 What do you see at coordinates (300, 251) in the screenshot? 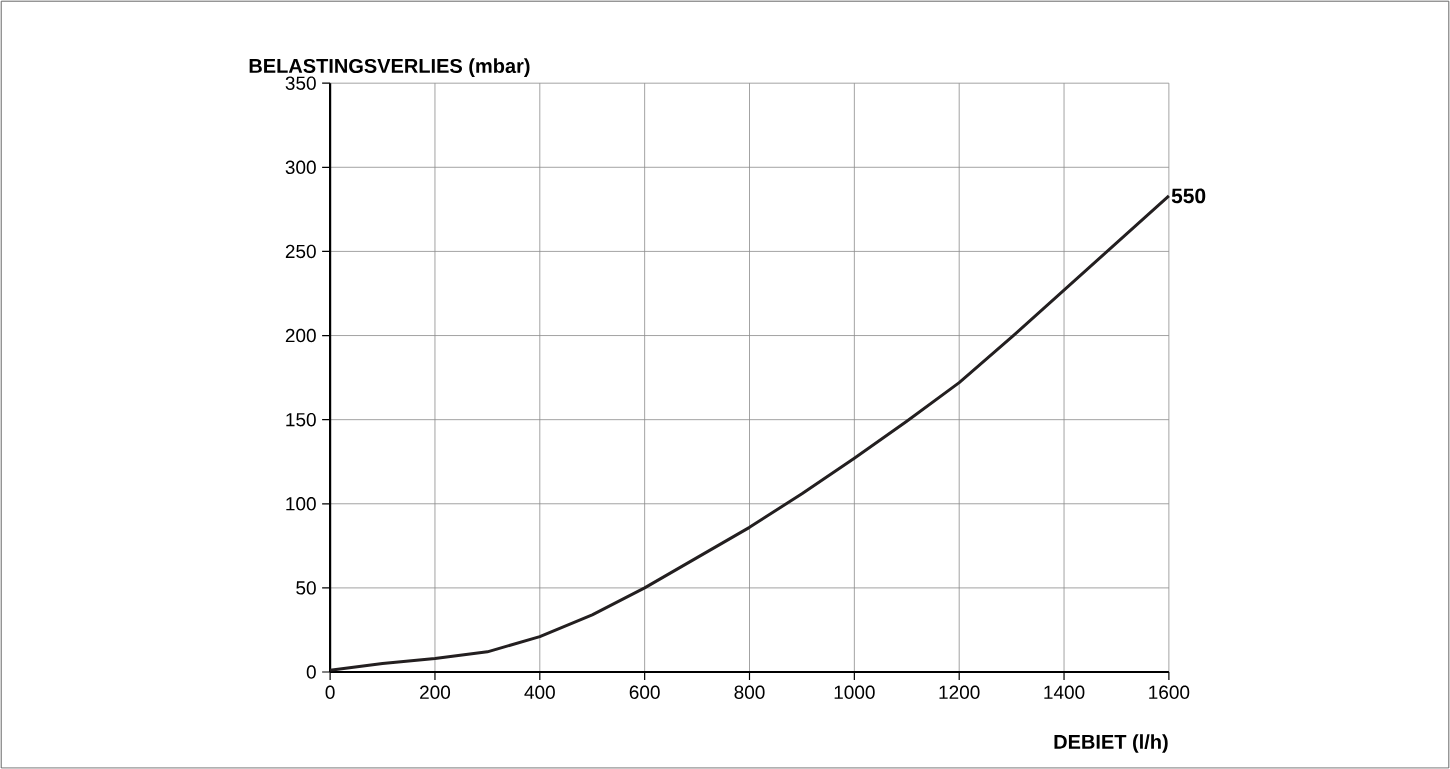
I see `y-tick-label: 250` at bounding box center [300, 251].